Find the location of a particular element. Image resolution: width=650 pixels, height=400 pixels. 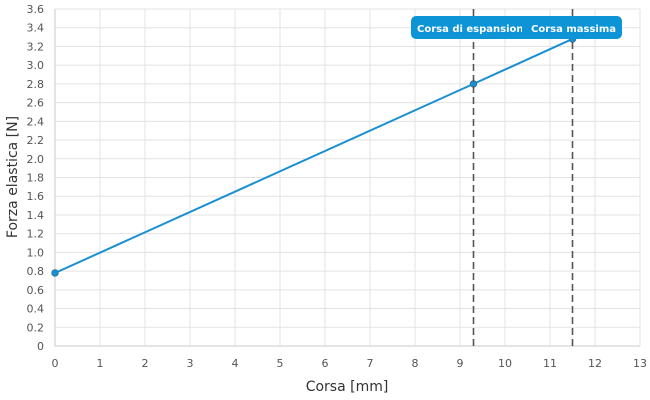

x-tick-label: 4 is located at coordinates (235, 363).